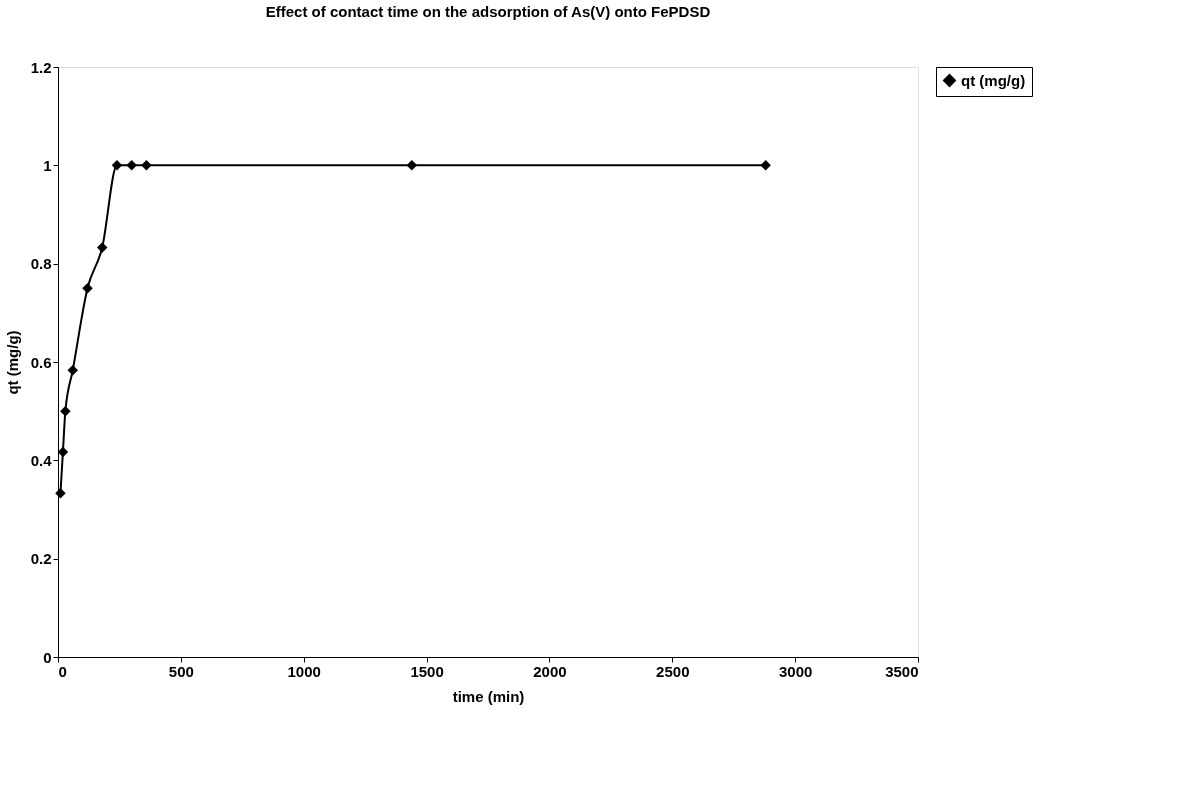 The height and width of the screenshot is (785, 1187). Describe the element at coordinates (488, 11) in the screenshot. I see `chart-title: Effect of contact time on the adsorption of As(V) onto FePDSD` at that location.